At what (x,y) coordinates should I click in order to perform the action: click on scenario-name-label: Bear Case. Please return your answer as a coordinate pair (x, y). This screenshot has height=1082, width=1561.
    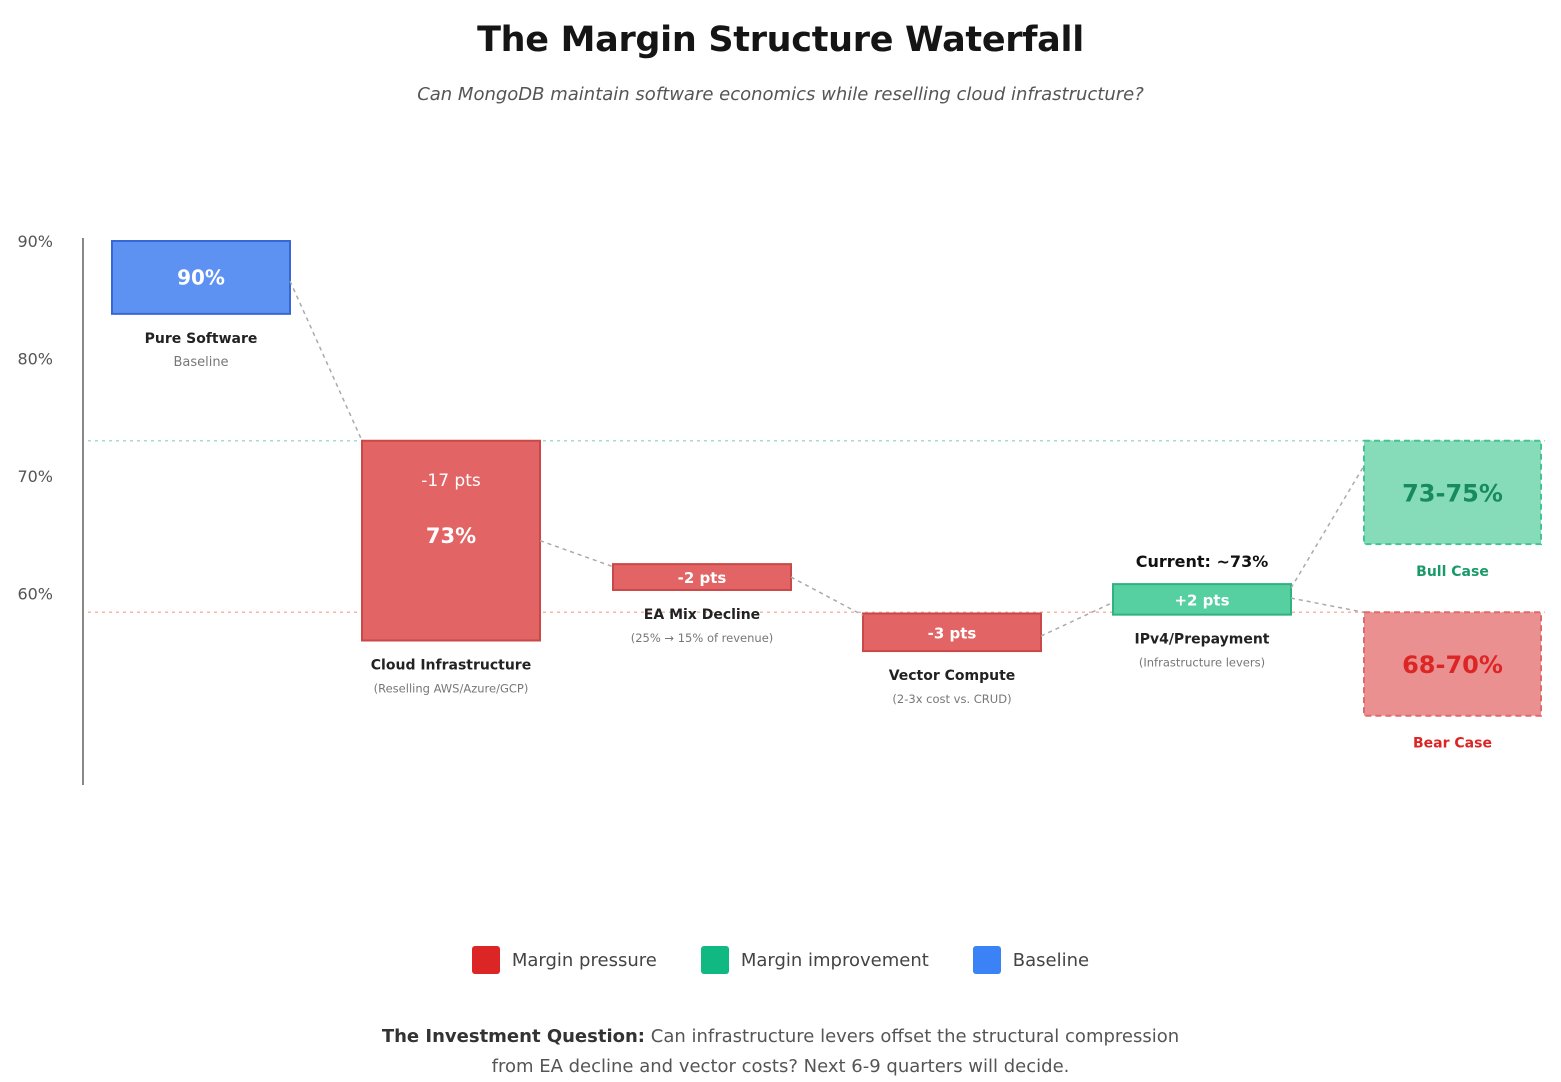
    Looking at the image, I should click on (1452, 744).